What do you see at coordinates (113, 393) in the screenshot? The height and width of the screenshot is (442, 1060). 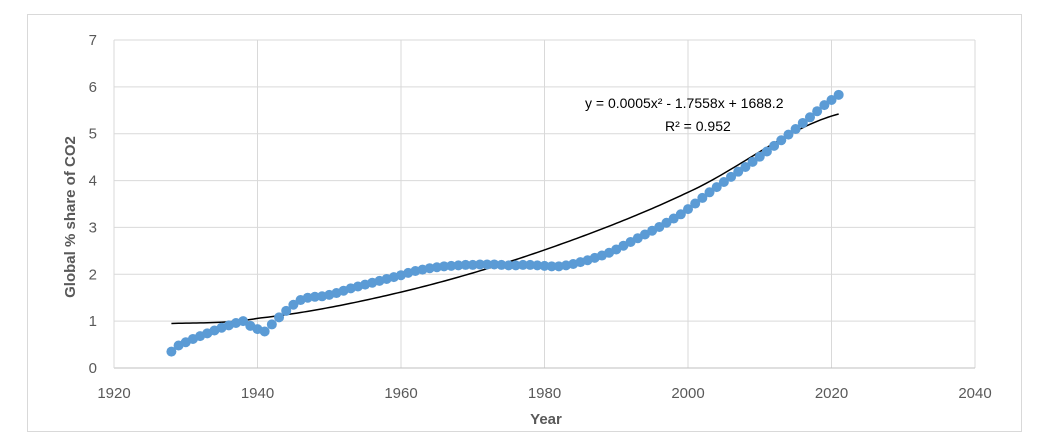 I see `x-tick-label: 1920` at bounding box center [113, 393].